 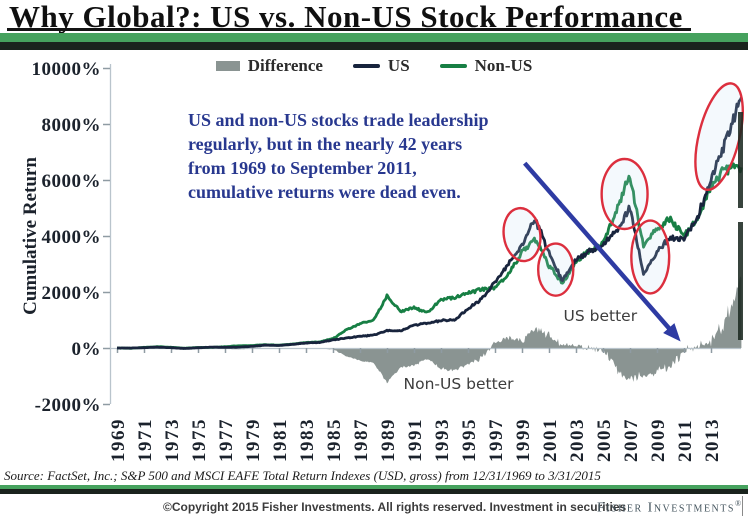 I want to click on footer-green-band, so click(x=374, y=487).